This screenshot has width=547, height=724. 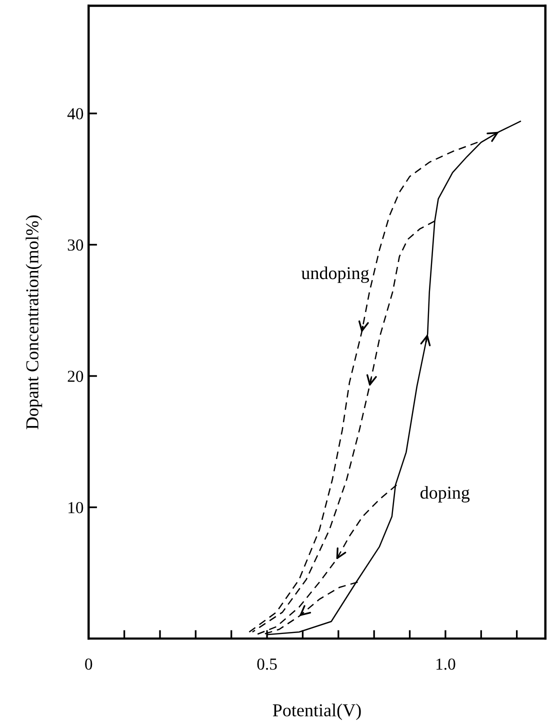 What do you see at coordinates (75, 114) in the screenshot?
I see `y-tick-label: 40` at bounding box center [75, 114].